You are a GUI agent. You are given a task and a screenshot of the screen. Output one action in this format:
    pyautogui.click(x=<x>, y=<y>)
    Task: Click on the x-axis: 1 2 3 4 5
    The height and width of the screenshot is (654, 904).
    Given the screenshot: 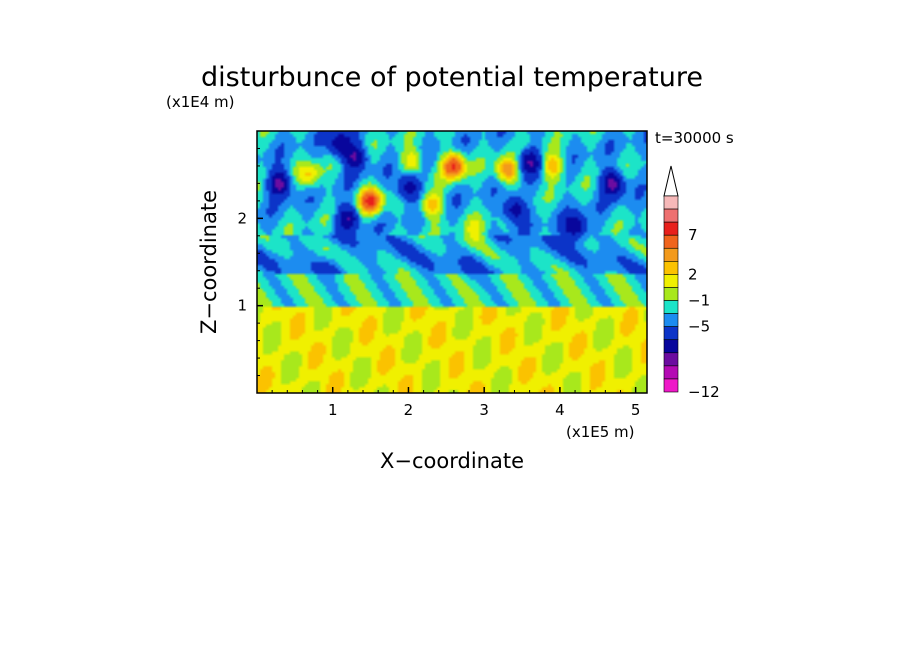 What is the action you would take?
    pyautogui.click(x=456, y=403)
    